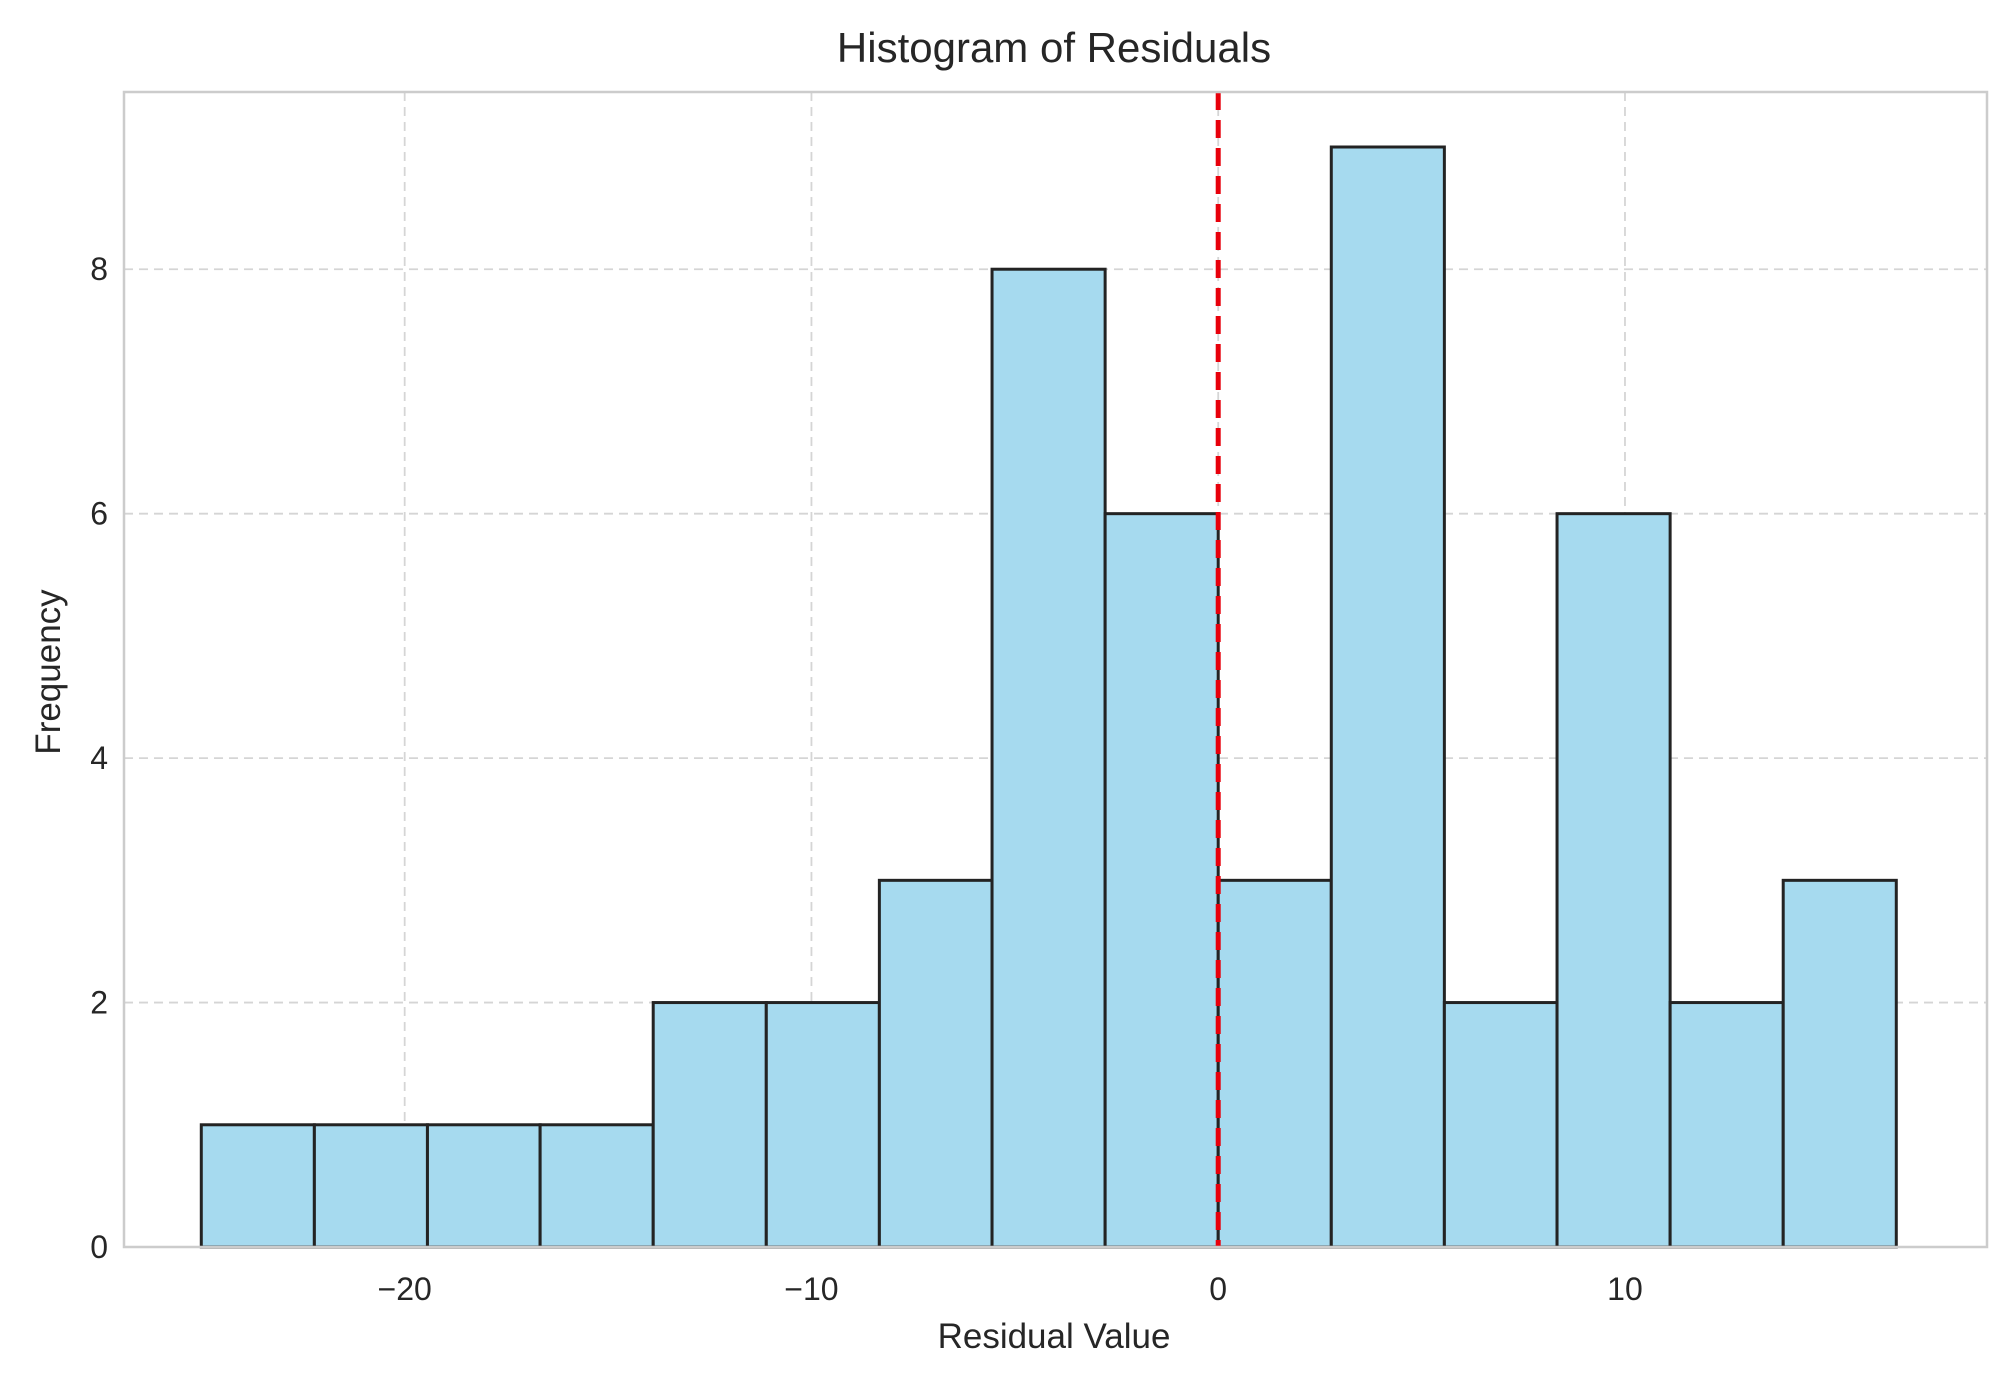 The image size is (2012, 1383). I want to click on x-axis-label: Residual Value, so click(1054, 1336).